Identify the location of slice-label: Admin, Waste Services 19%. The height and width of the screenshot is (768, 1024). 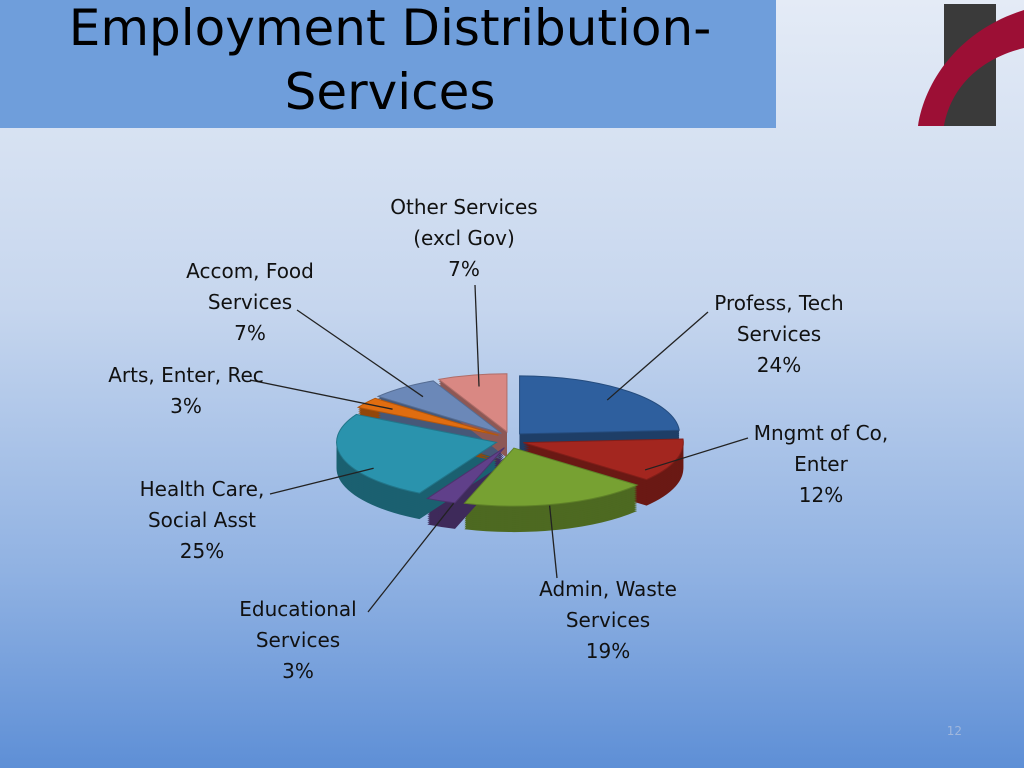
(608, 620).